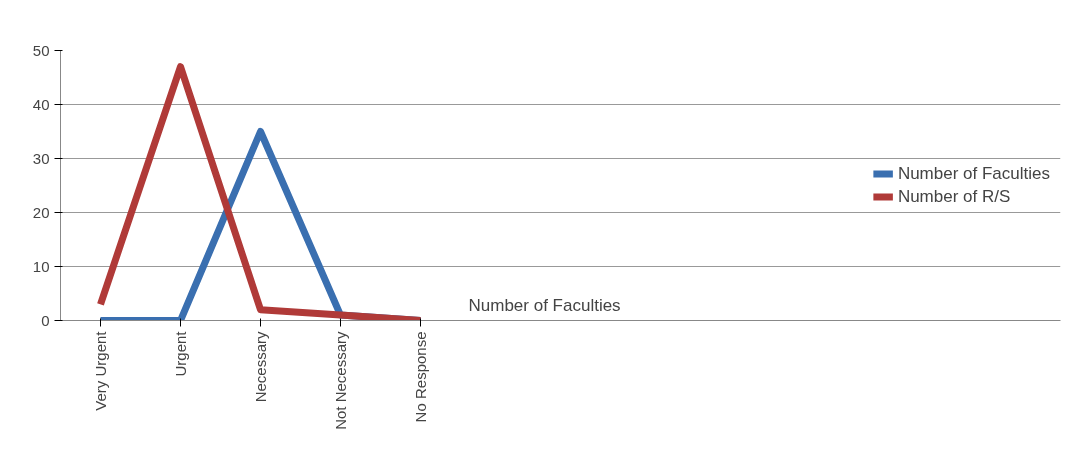  What do you see at coordinates (45, 320) in the screenshot?
I see `y-tick-label: 0` at bounding box center [45, 320].